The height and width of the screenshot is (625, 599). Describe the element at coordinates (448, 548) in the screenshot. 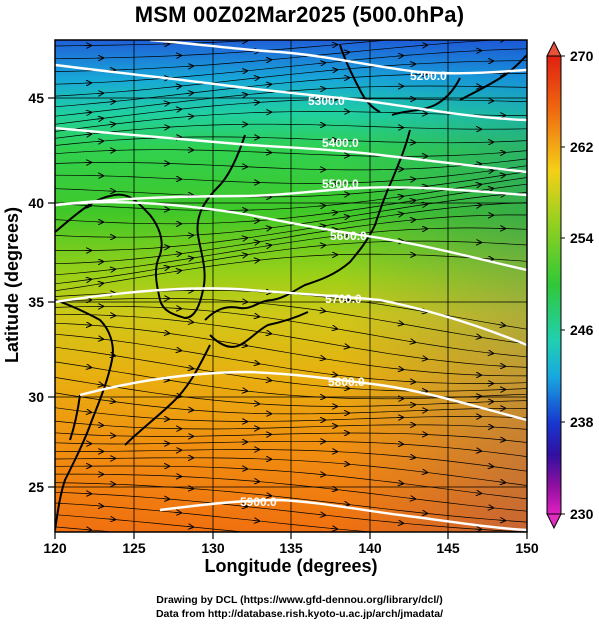

I see `x-tick-label: 145` at that location.